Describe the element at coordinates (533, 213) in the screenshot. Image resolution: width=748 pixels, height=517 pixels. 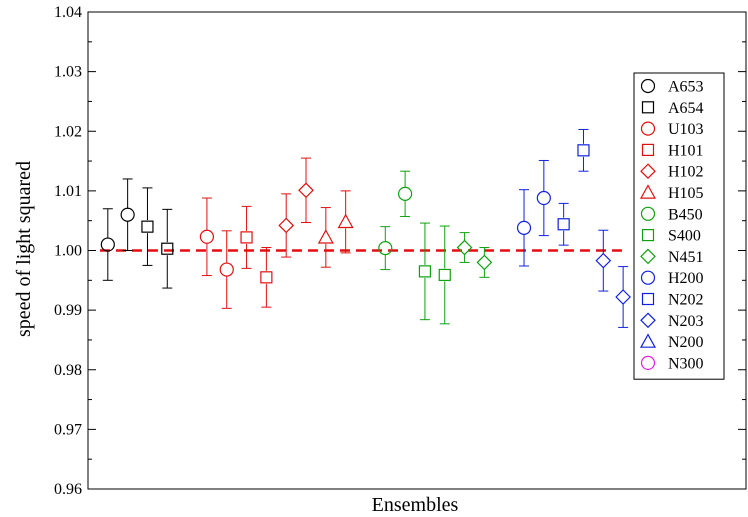
I see `series-h200` at that location.